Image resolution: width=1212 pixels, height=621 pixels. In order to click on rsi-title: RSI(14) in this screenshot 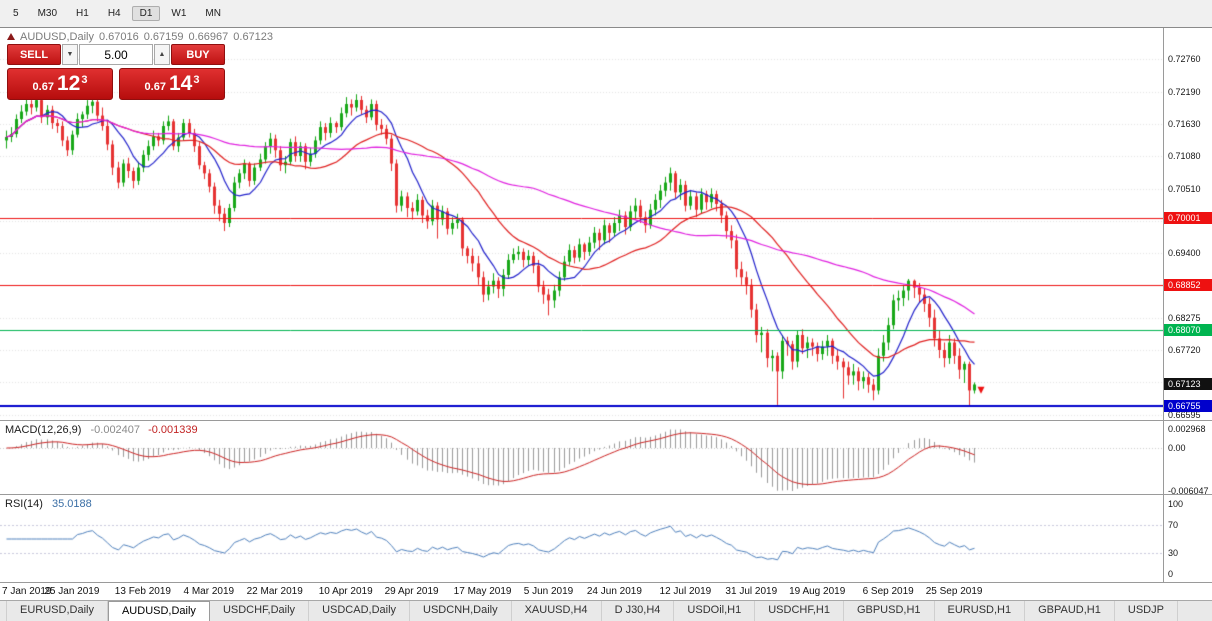, I will do `click(24, 504)`.